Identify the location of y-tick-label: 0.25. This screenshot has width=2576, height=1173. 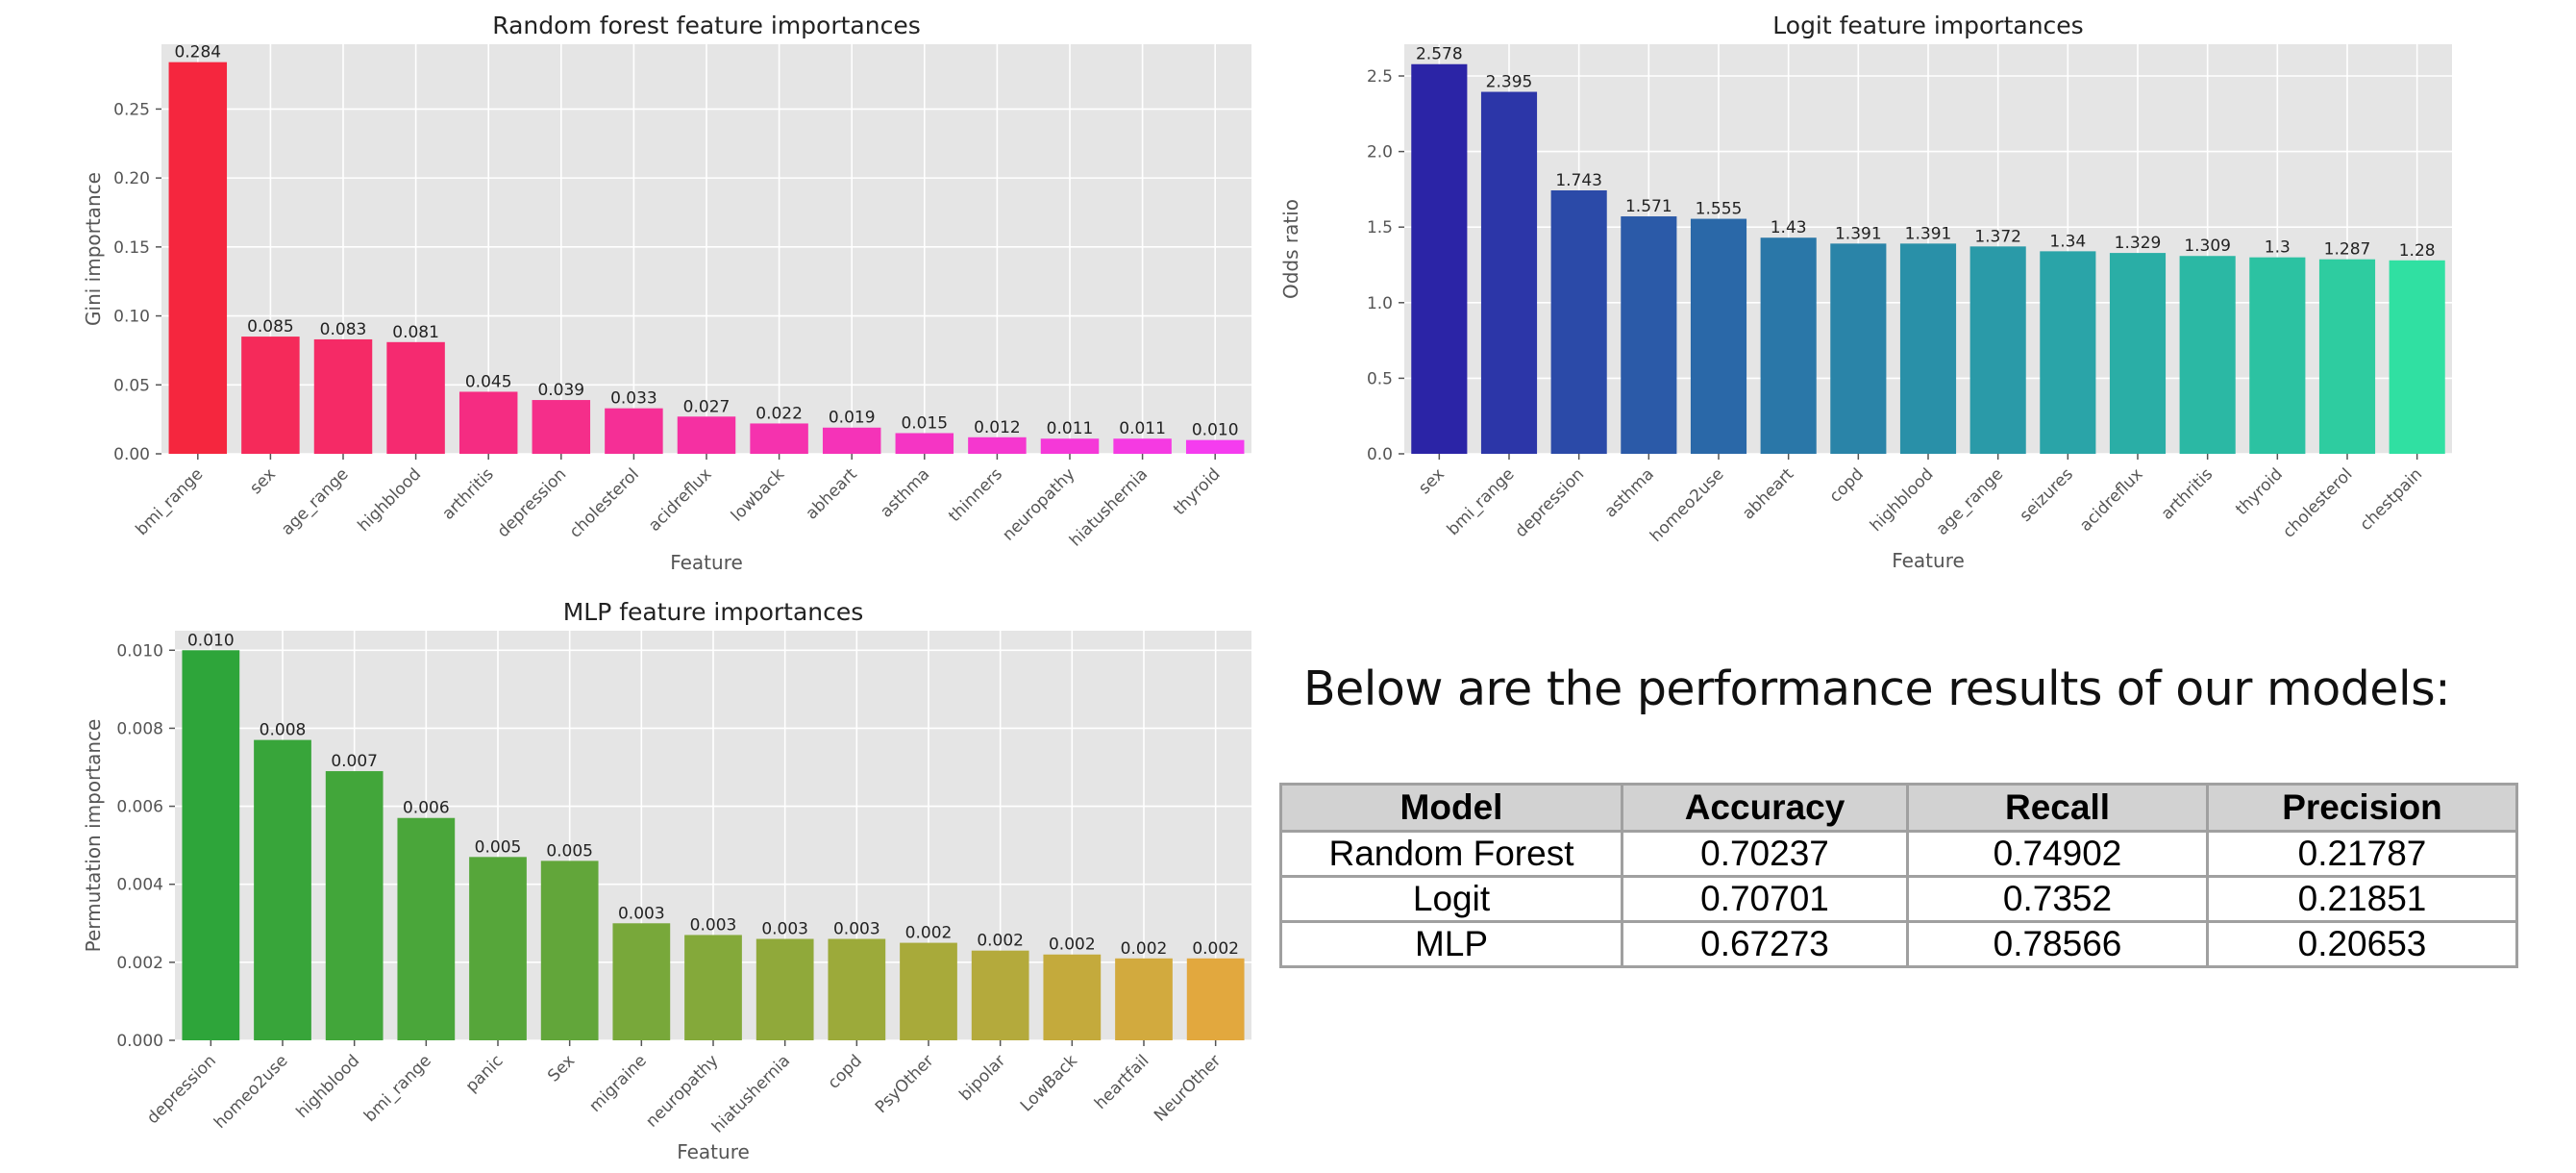
(132, 110).